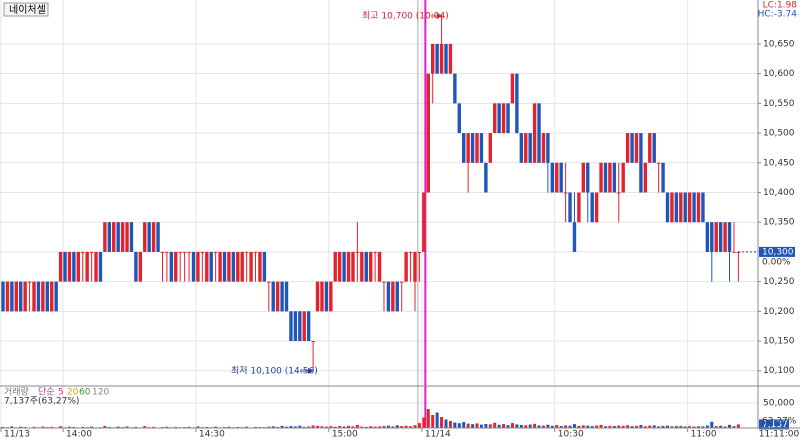  I want to click on y-tick-label: 10,250, so click(779, 282).